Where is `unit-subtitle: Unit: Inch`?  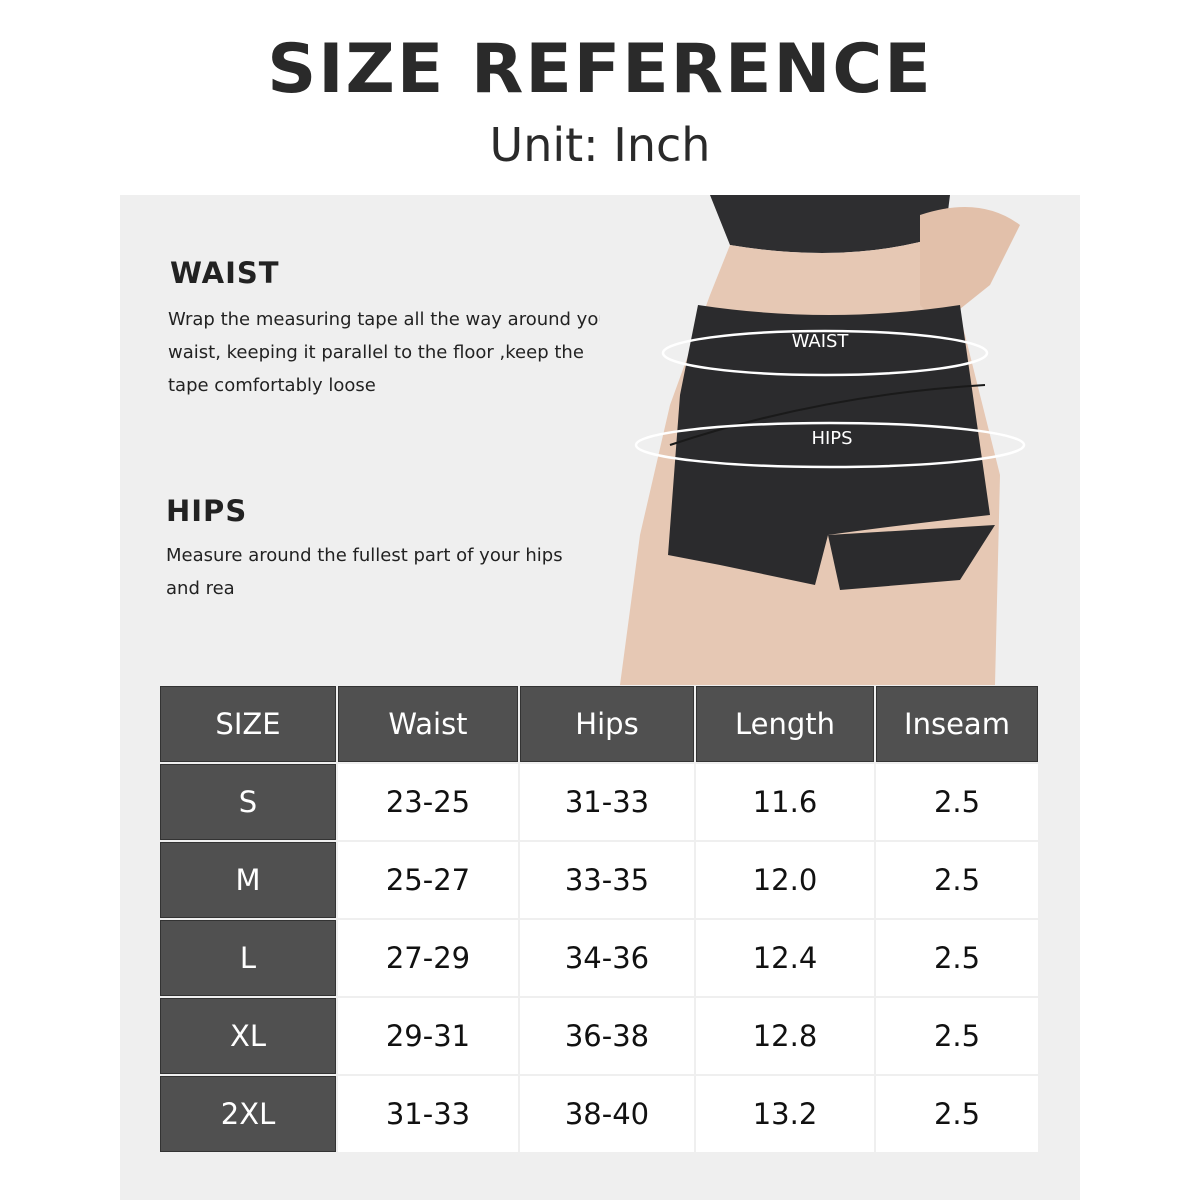
unit-subtitle: Unit: Inch is located at coordinates (600, 145).